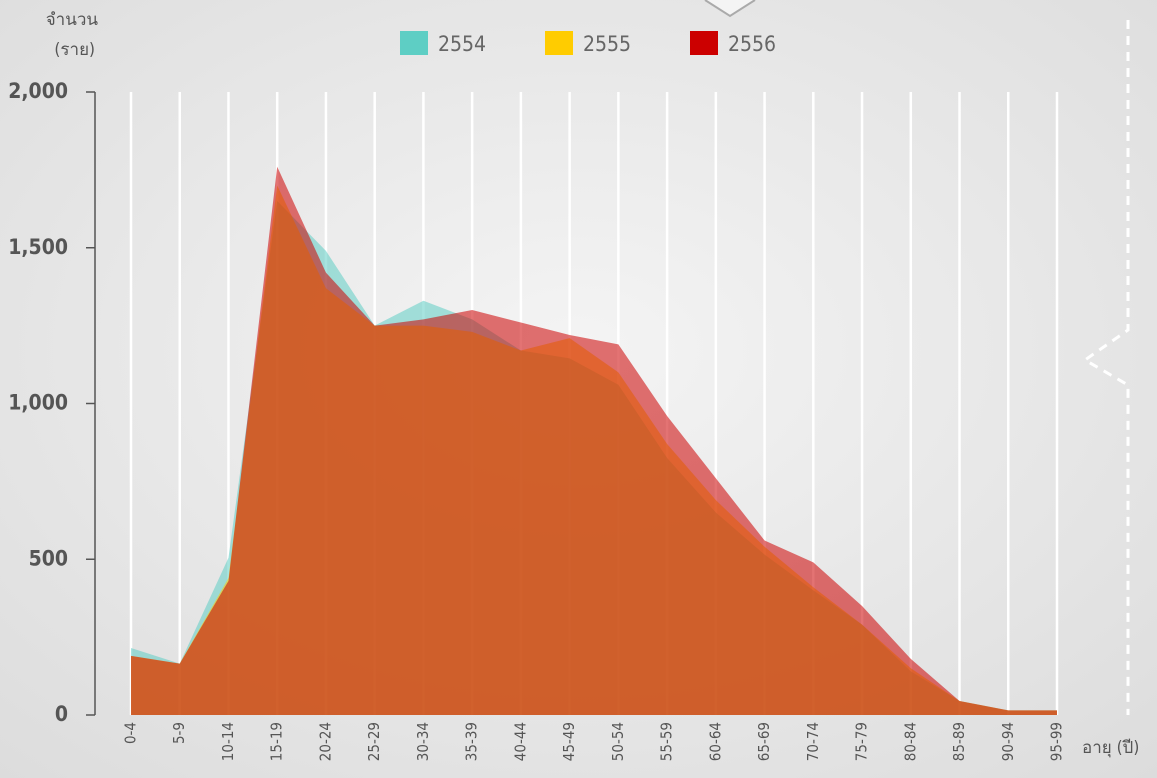  Describe the element at coordinates (374, 741) in the screenshot. I see `x-tick-label: 25-29` at that location.